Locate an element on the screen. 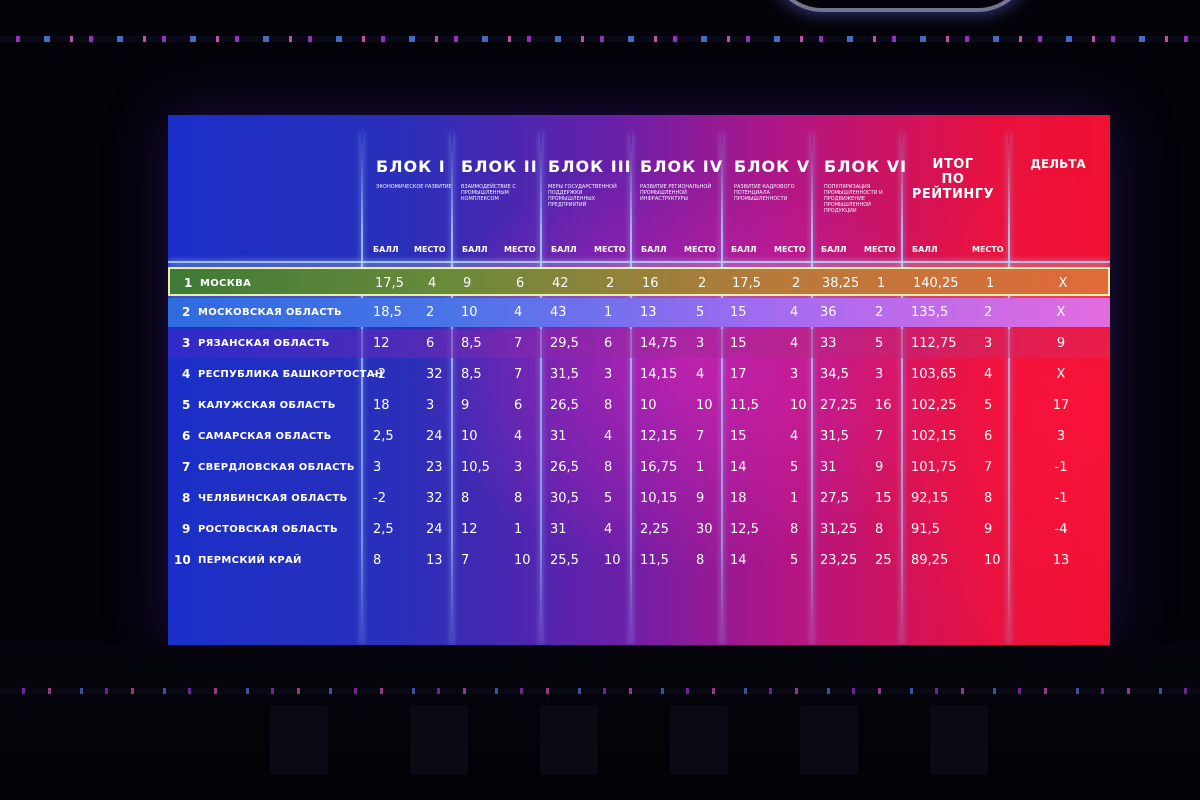 Image resolution: width=1200 pixels, height=800 pixels. block4-score: 14,75 is located at coordinates (659, 343).